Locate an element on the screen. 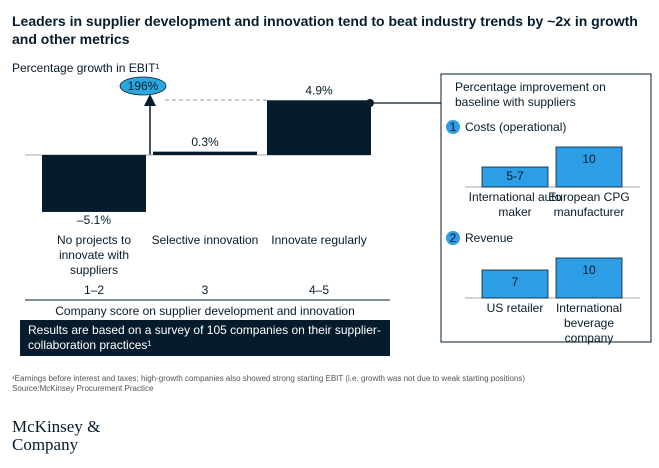  score-label: 3 is located at coordinates (205, 290).